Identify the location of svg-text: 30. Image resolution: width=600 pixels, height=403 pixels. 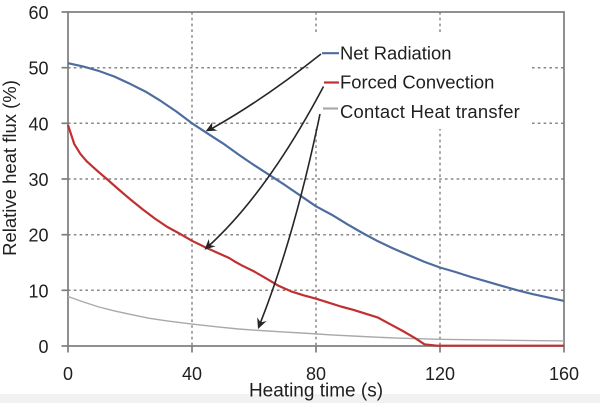
(38, 180).